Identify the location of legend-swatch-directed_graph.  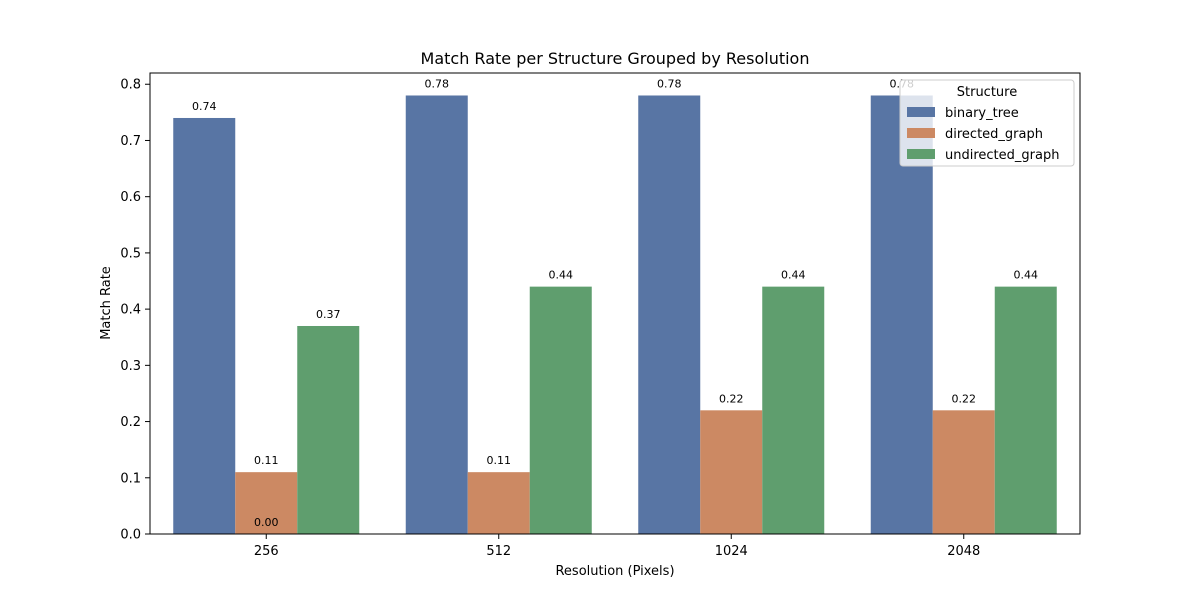
(921, 133).